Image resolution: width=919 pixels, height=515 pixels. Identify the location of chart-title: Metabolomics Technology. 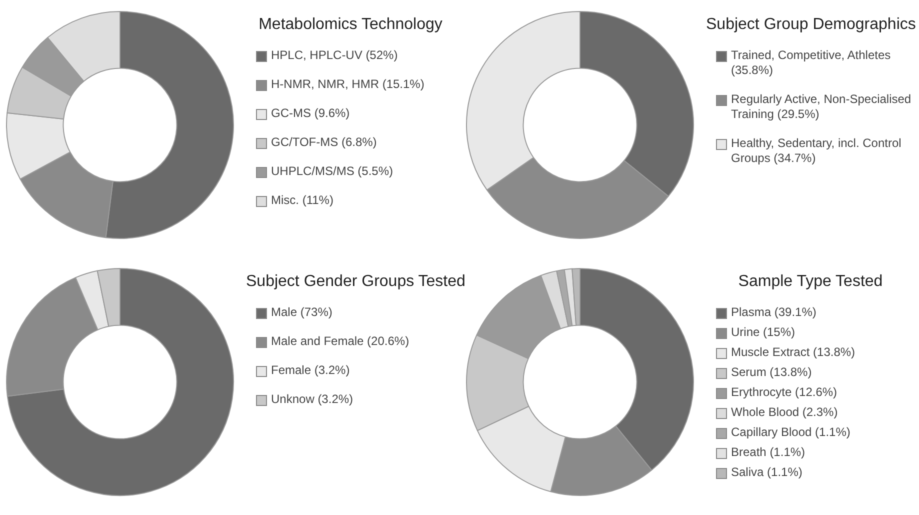
(351, 25).